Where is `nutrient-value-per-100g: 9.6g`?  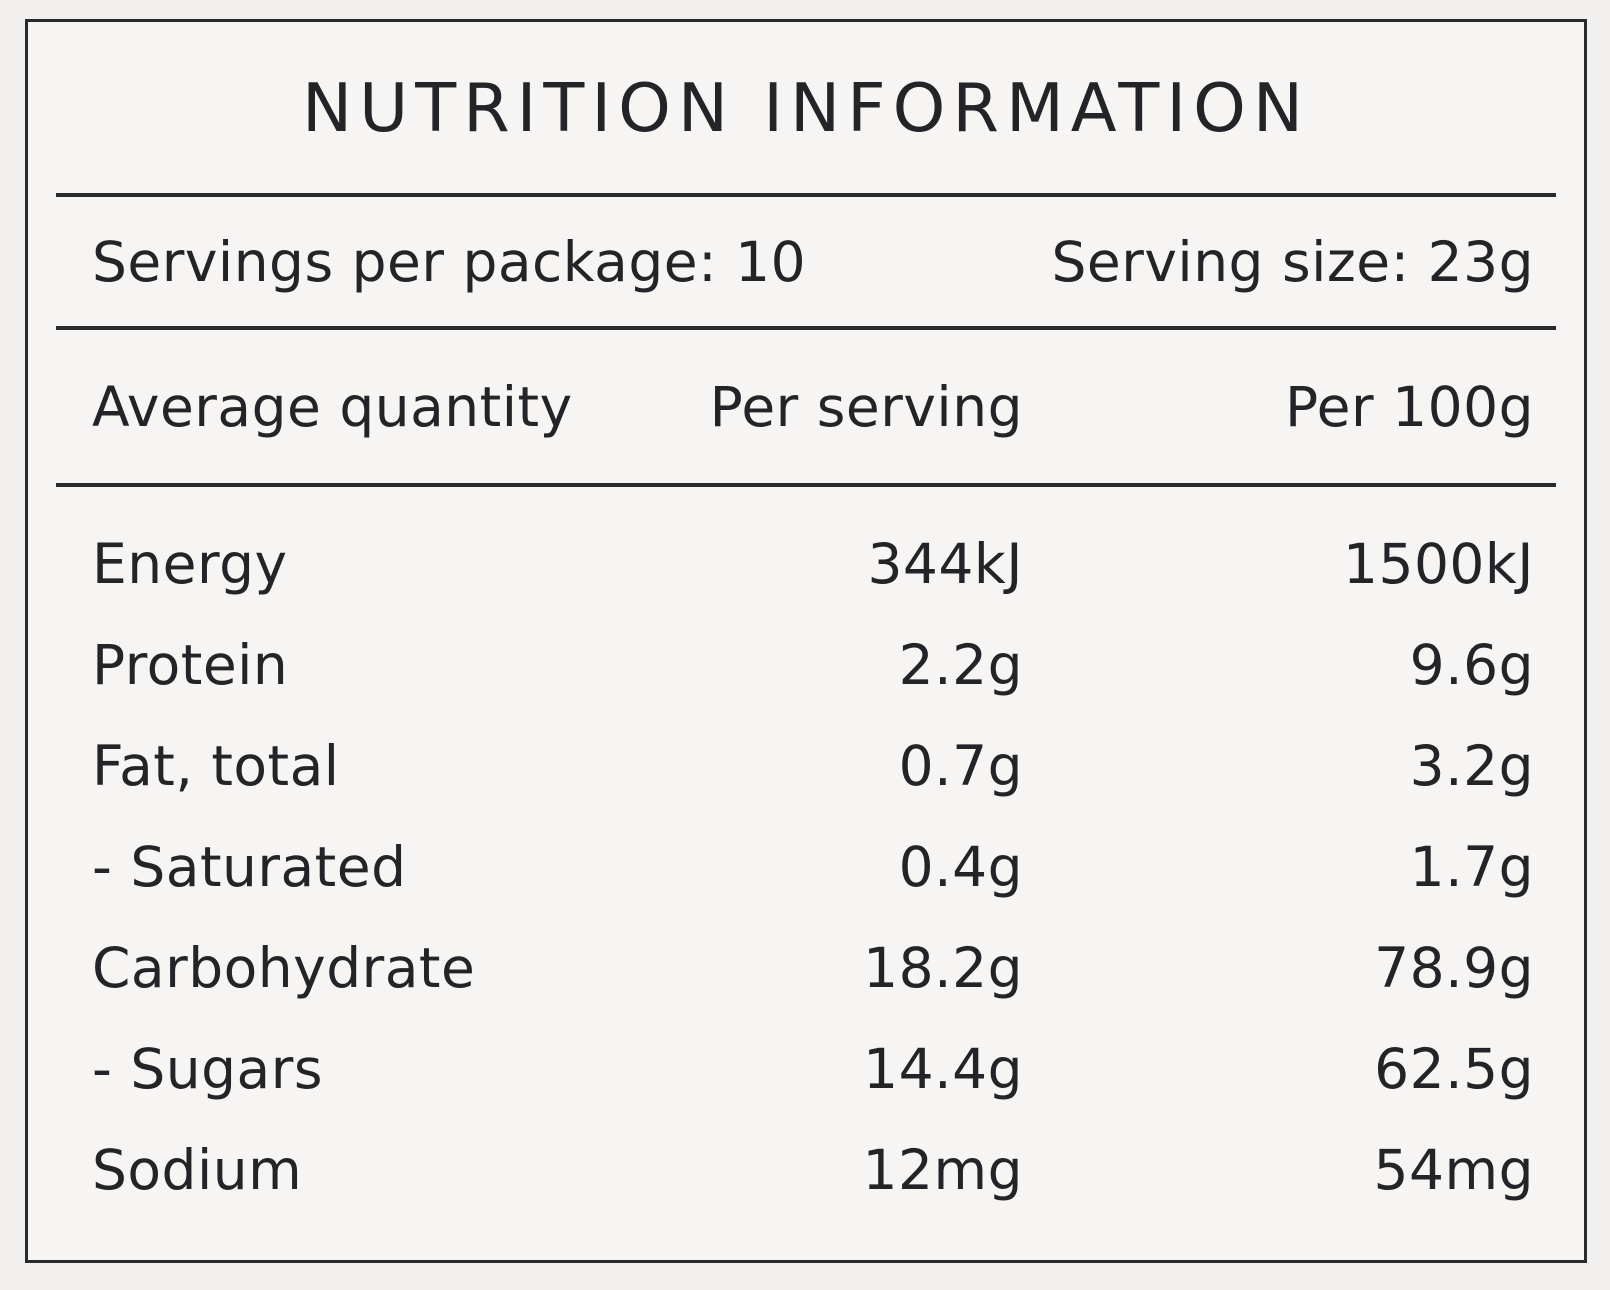
nutrient-value-per-100g: 9.6g is located at coordinates (1471, 664).